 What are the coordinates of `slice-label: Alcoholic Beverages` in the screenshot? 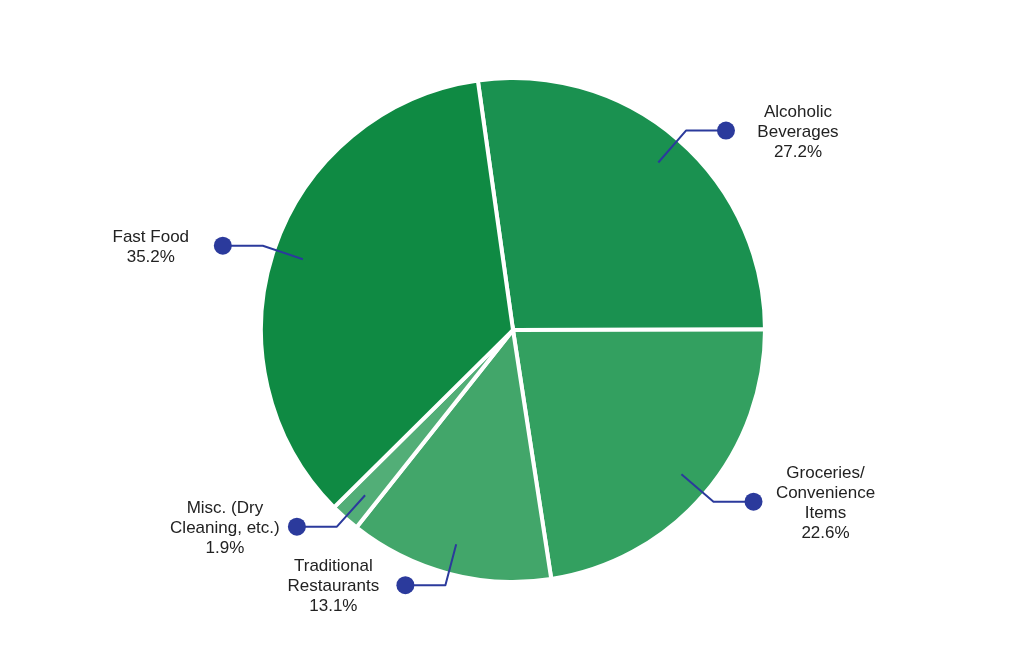 It's located at (798, 121).